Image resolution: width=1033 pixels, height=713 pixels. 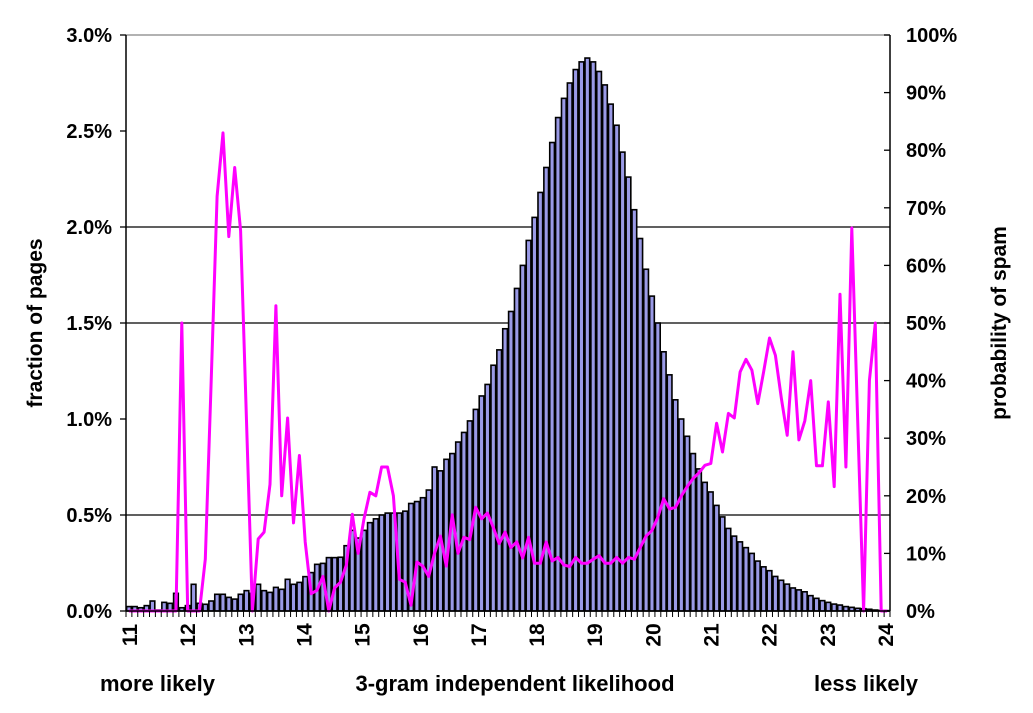 I want to click on x-tick-label: 22, so click(x=770, y=634).